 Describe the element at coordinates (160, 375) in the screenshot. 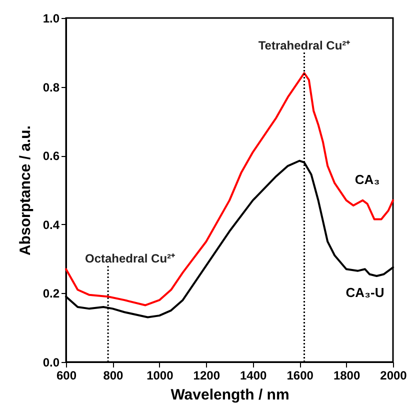

I see `x-tick-label: 1000` at that location.